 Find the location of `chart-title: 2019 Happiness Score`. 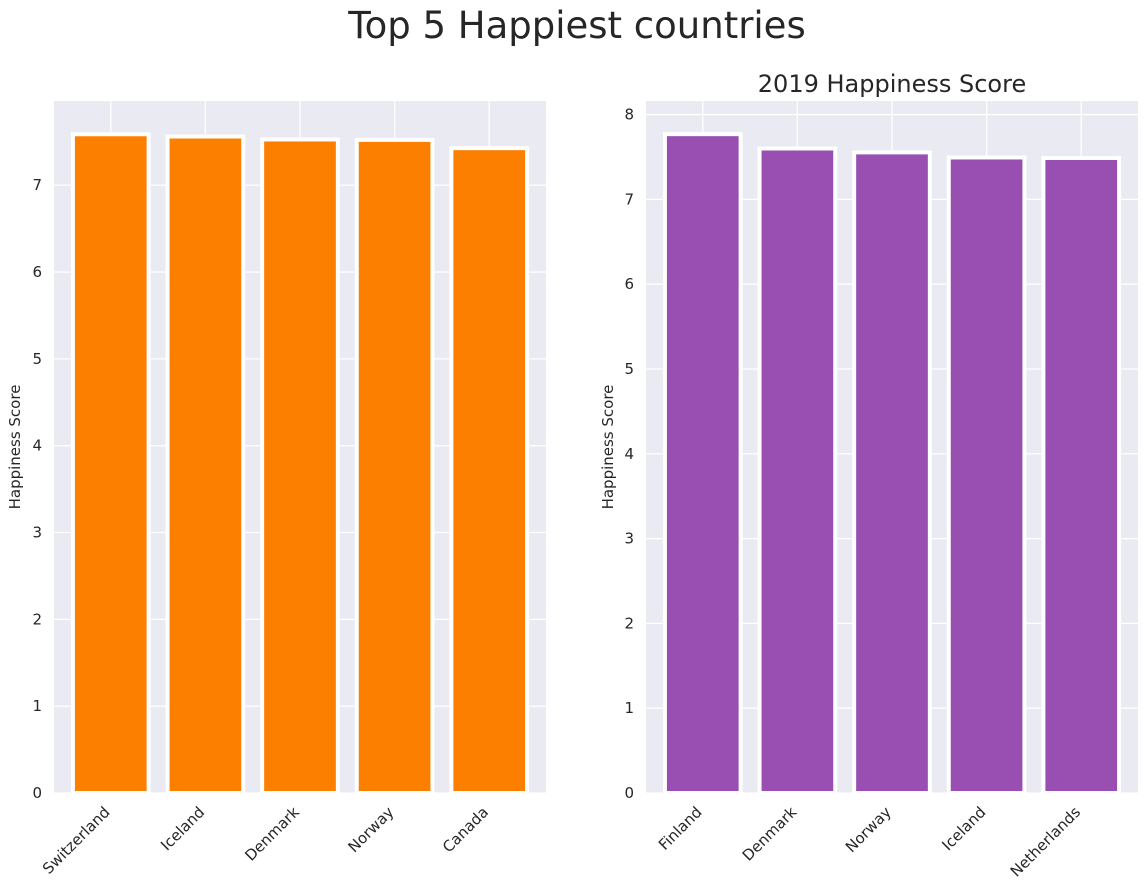

chart-title: 2019 Happiness Score is located at coordinates (892, 84).